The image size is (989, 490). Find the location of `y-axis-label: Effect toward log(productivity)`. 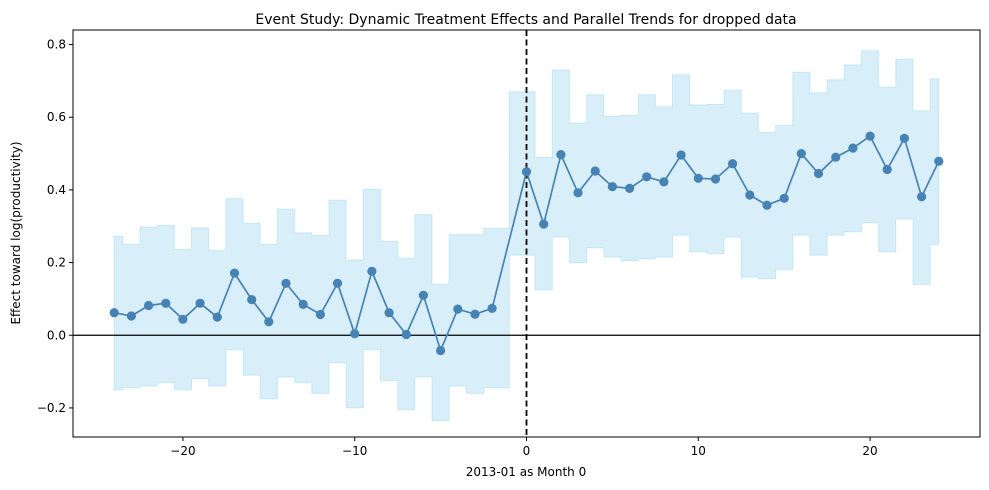

y-axis-label: Effect toward log(productivity) is located at coordinates (16, 232).